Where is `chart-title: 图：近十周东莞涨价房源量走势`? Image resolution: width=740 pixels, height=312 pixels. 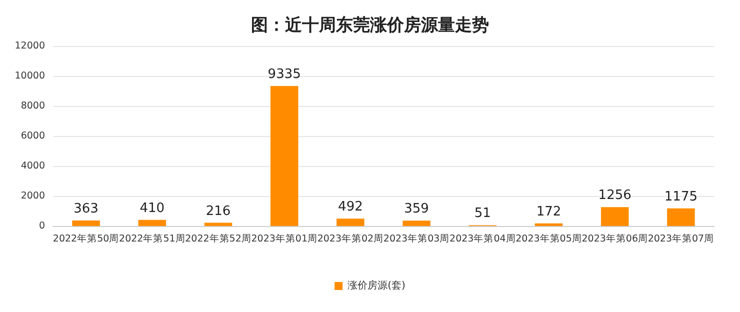 chart-title: 图：近十周东莞涨价房源量走势 is located at coordinates (370, 26).